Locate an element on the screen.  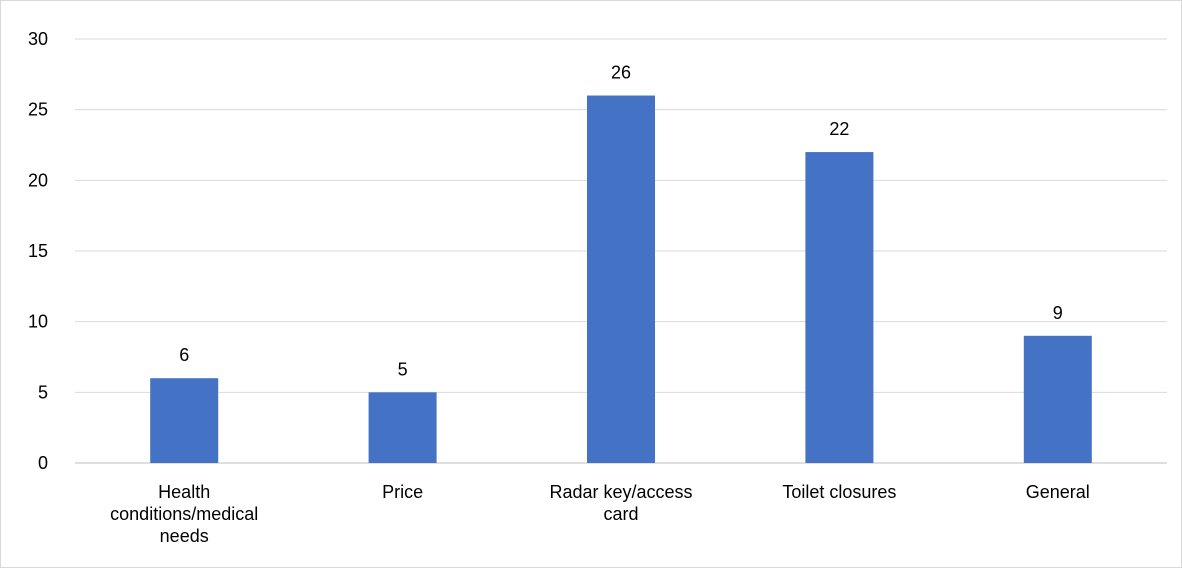
y-tick-label: 0 is located at coordinates (43, 463).